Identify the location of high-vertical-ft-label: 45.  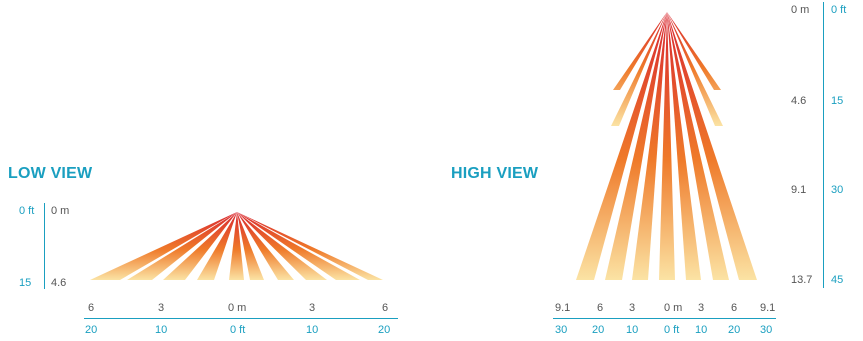
(837, 280).